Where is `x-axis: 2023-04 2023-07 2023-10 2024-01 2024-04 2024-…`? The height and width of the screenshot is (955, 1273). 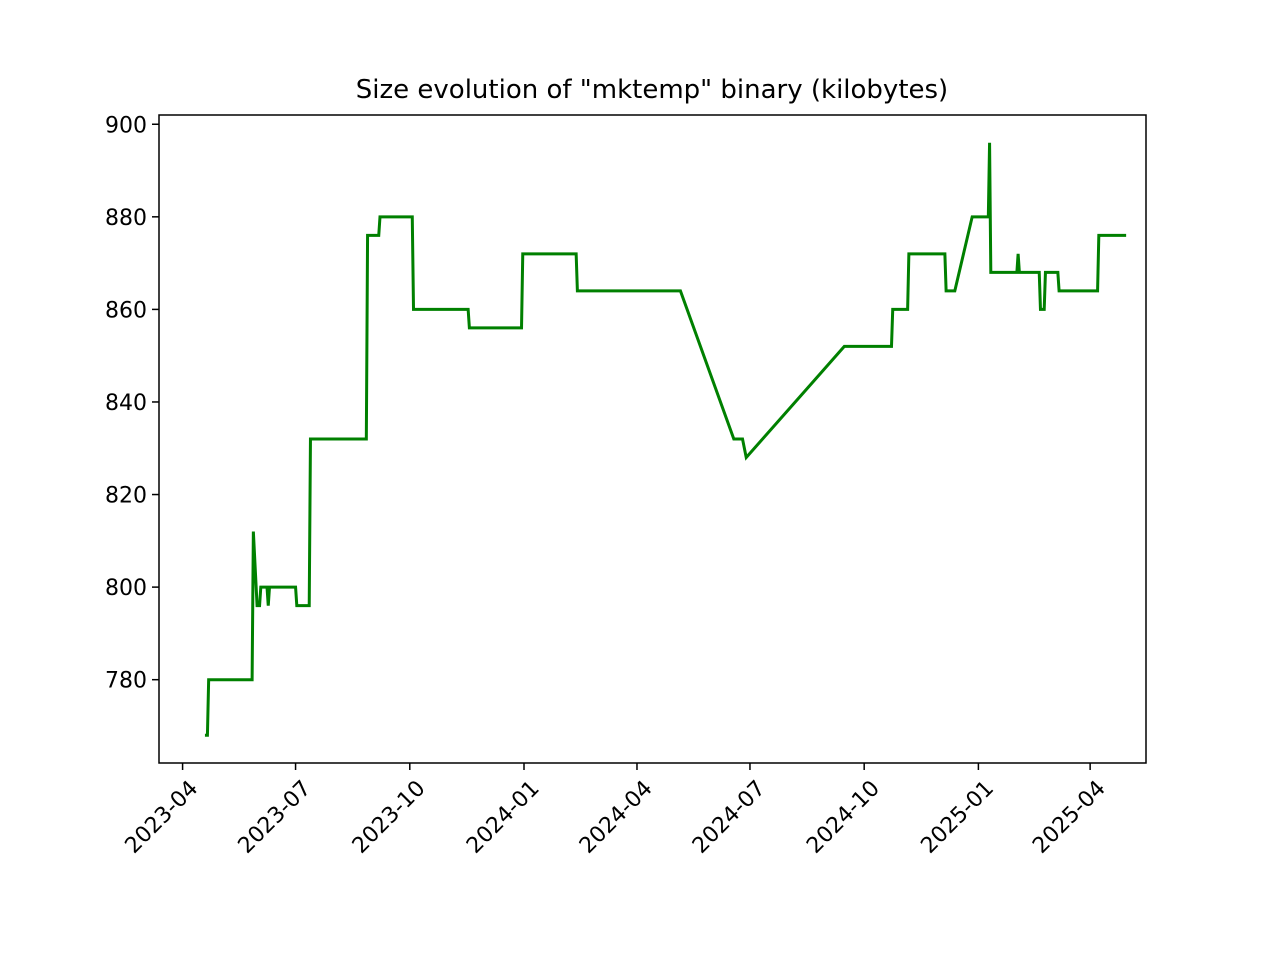
x-axis: 2023-04 2023-07 2023-10 2024-01 2024-04 2024-… is located at coordinates (616, 811).